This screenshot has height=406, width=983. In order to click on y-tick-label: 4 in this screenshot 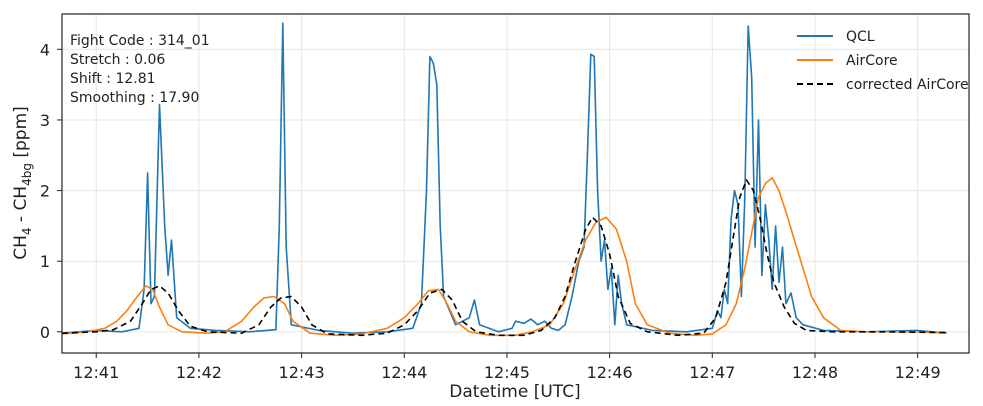, I will do `click(45, 49)`.